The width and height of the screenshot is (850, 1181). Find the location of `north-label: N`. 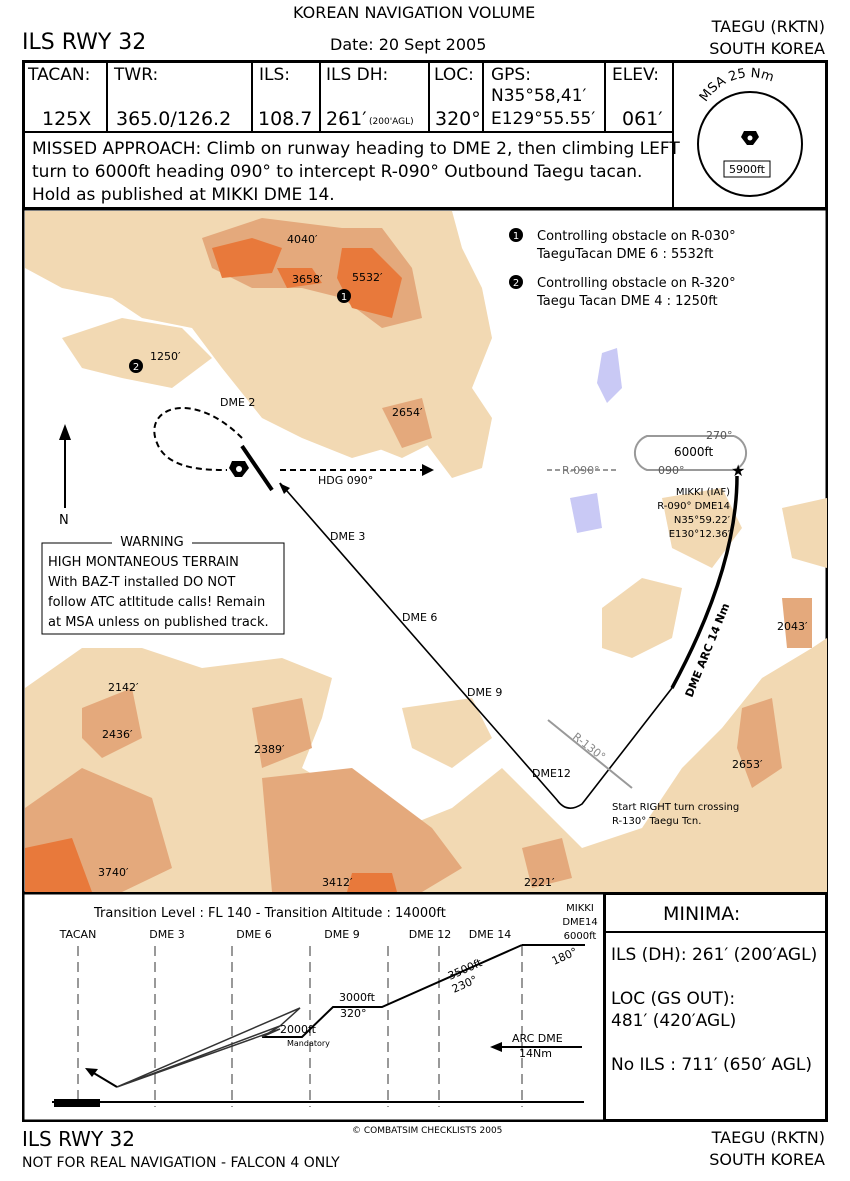

north-label: N is located at coordinates (64, 520).